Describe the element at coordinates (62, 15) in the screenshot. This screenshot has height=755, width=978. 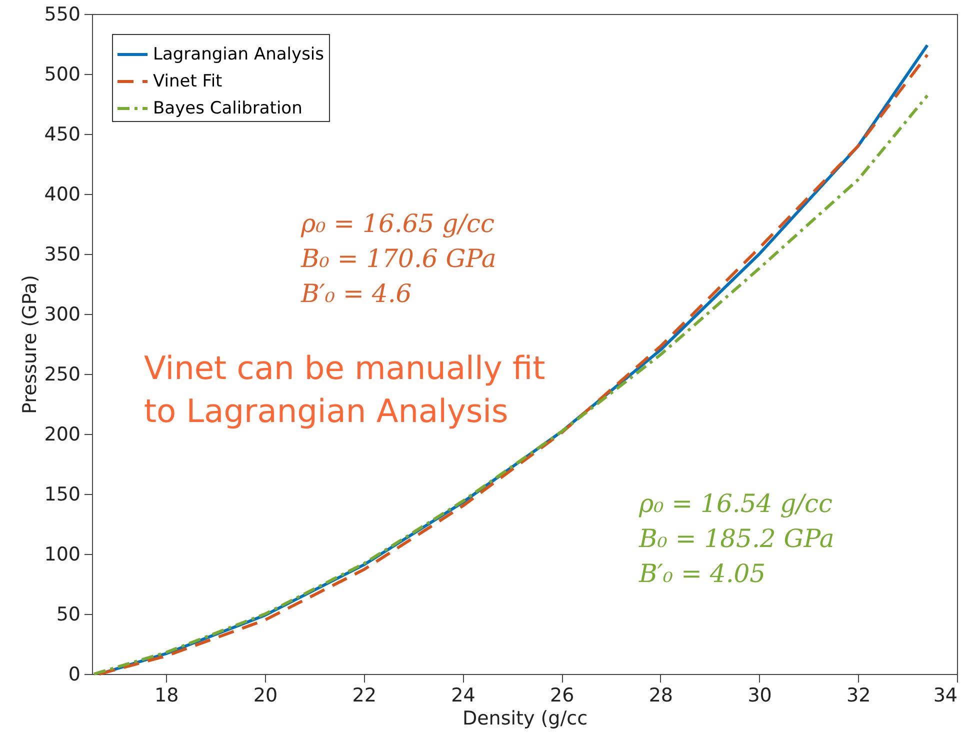
I see `y-tick-label: 550` at that location.